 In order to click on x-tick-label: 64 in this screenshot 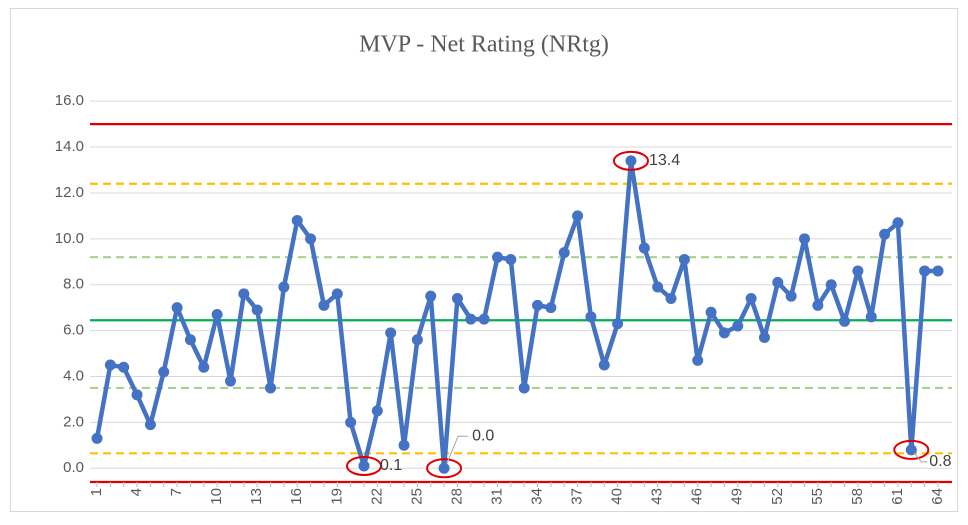, I will do `click(937, 496)`.